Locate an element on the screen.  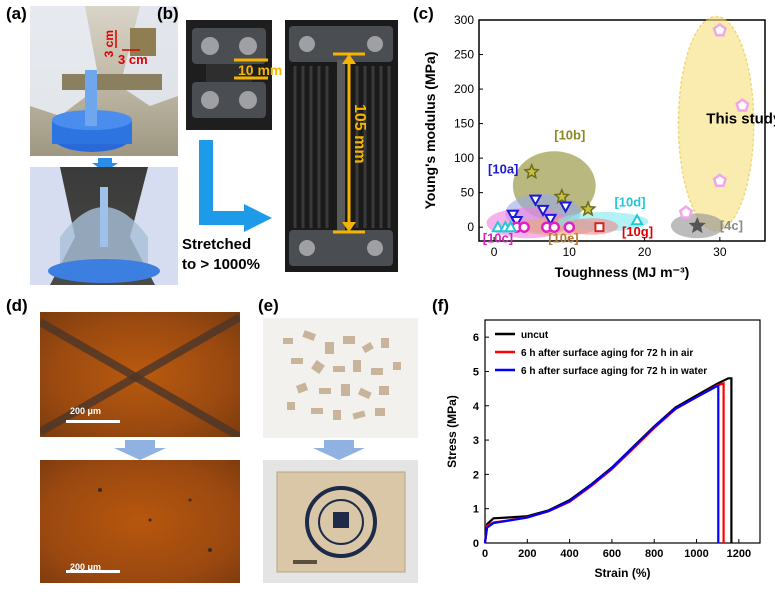
x-tick-label: 1000 is located at coordinates (696, 554).